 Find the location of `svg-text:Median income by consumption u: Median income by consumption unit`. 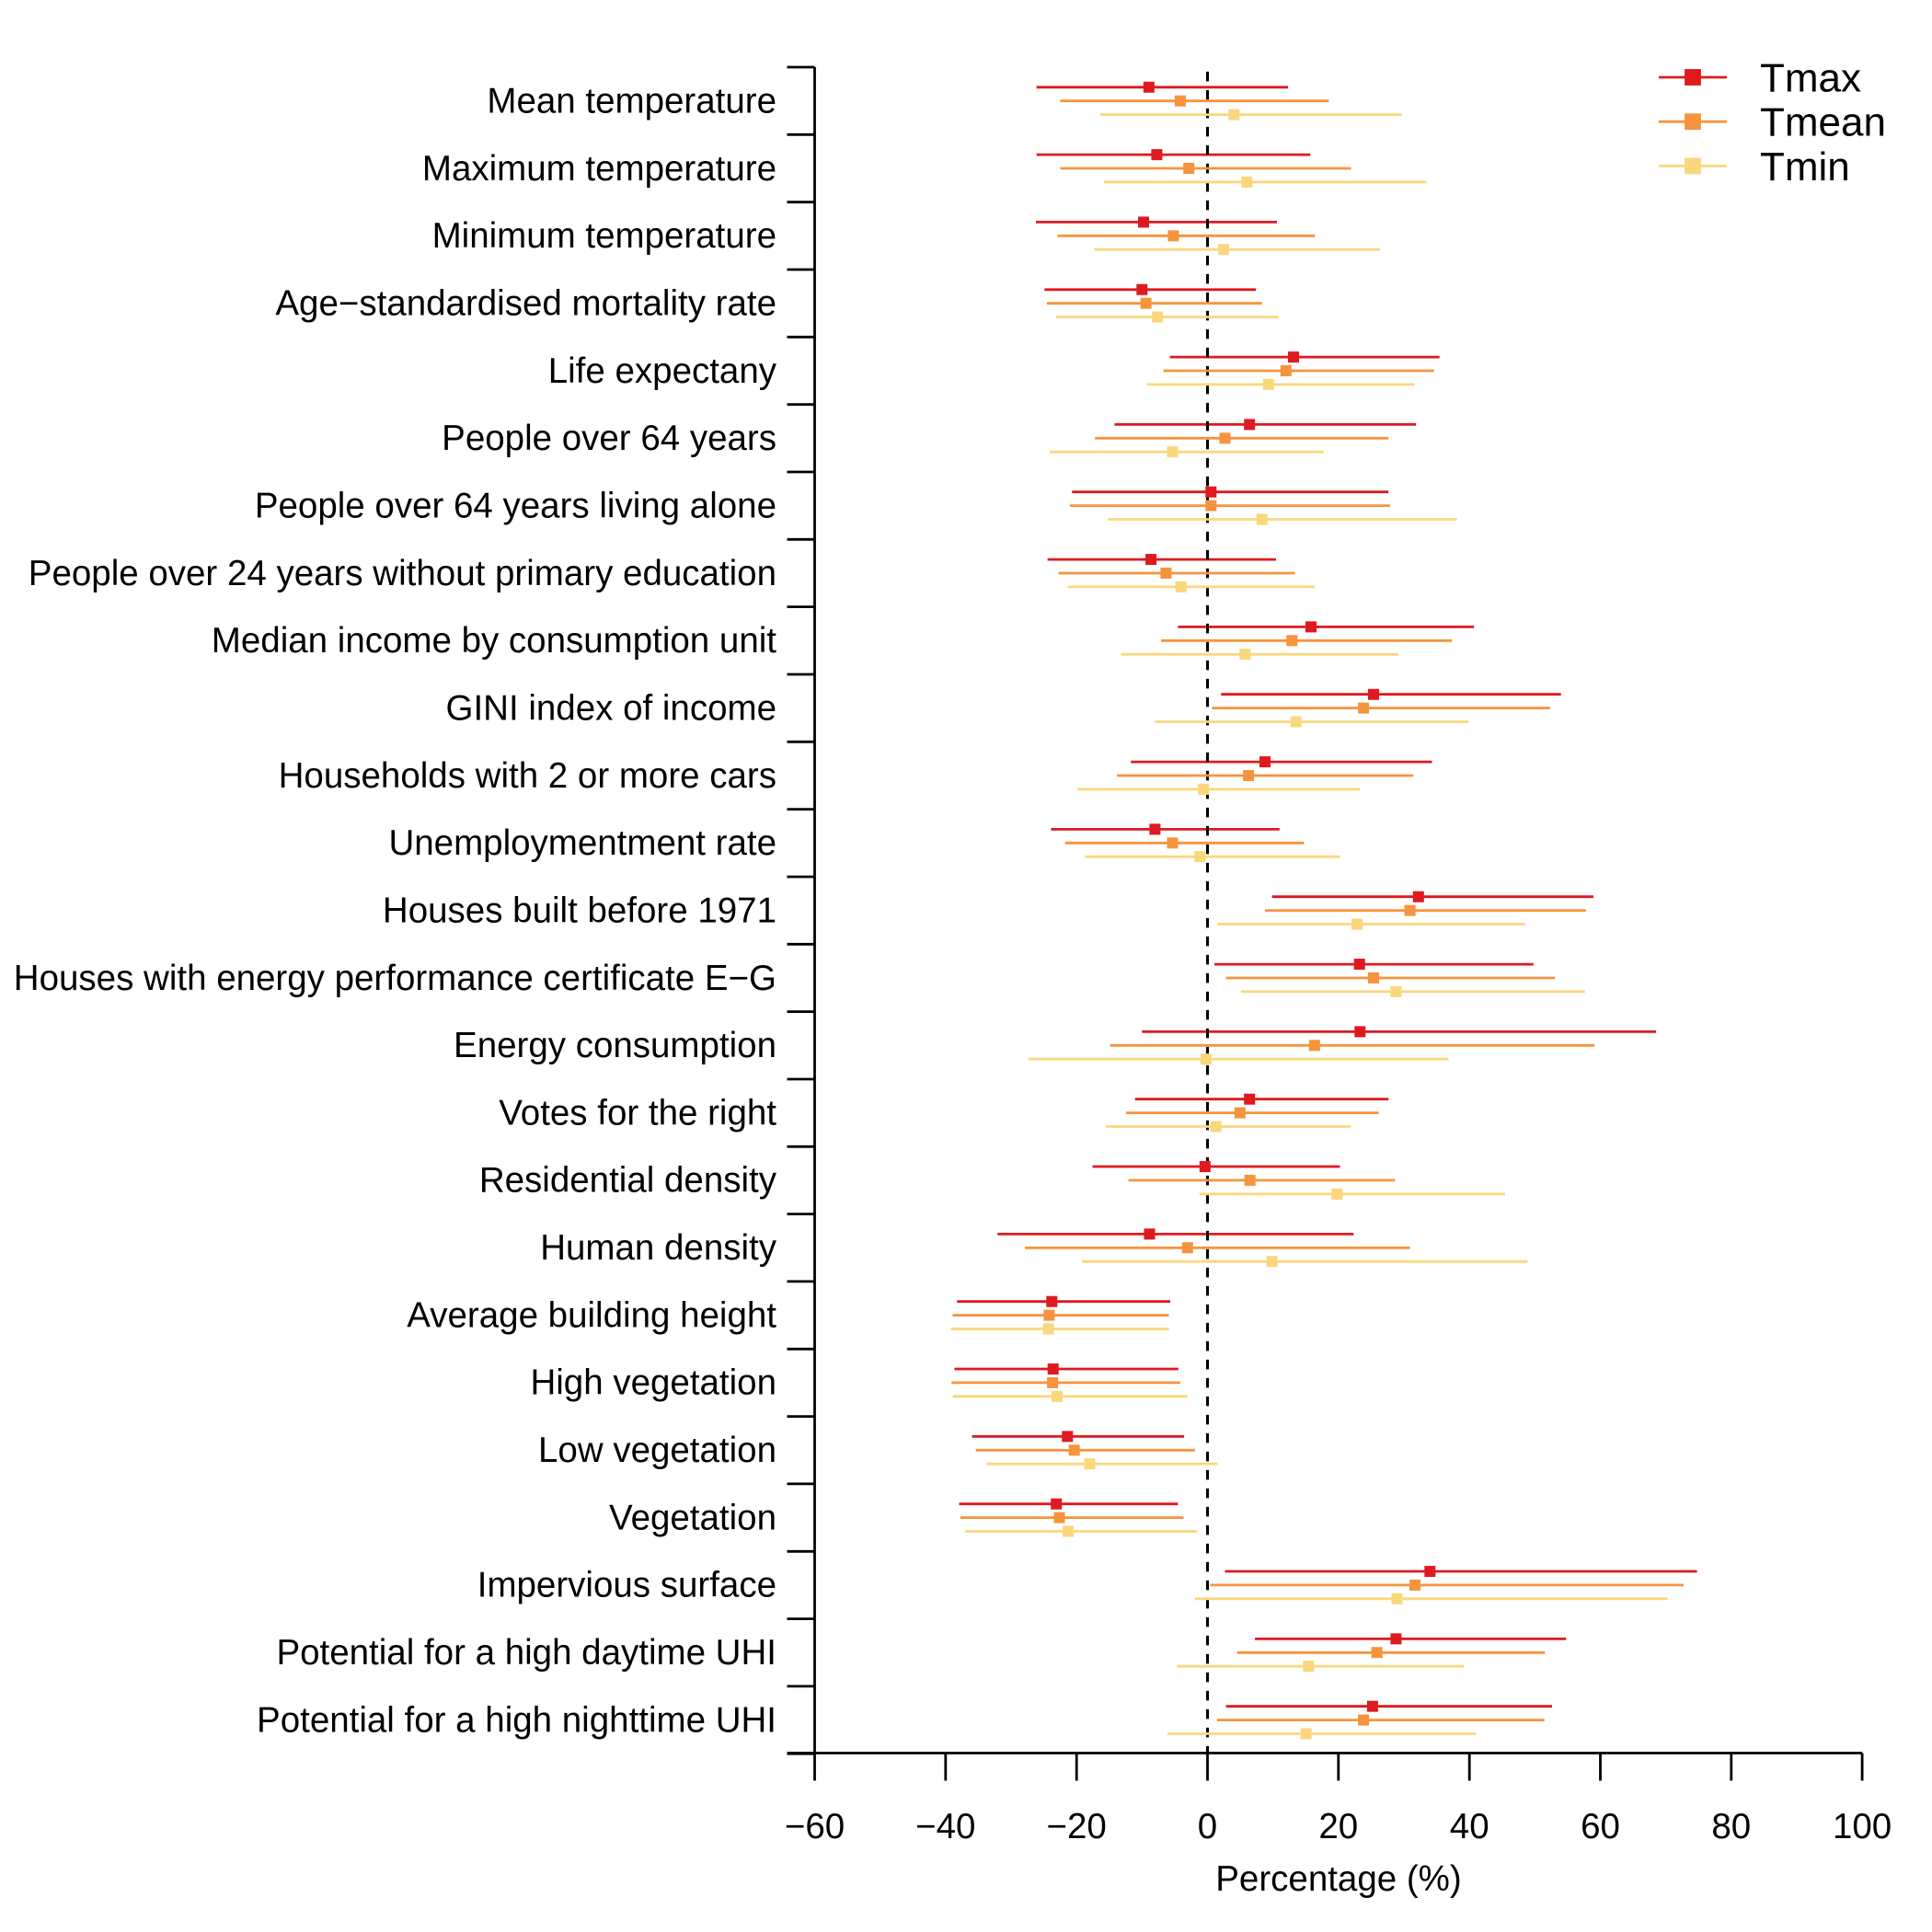

svg-text:Median income by consumption u: Median income by consumption unit is located at coordinates (494, 641).